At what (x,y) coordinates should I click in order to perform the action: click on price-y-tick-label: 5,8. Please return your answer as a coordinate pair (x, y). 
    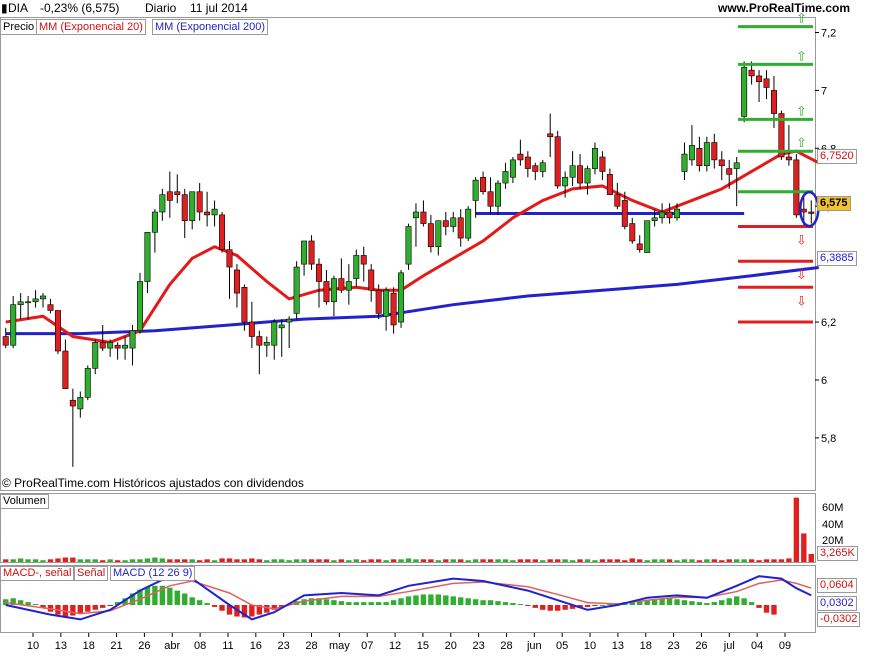
    Looking at the image, I should click on (828, 439).